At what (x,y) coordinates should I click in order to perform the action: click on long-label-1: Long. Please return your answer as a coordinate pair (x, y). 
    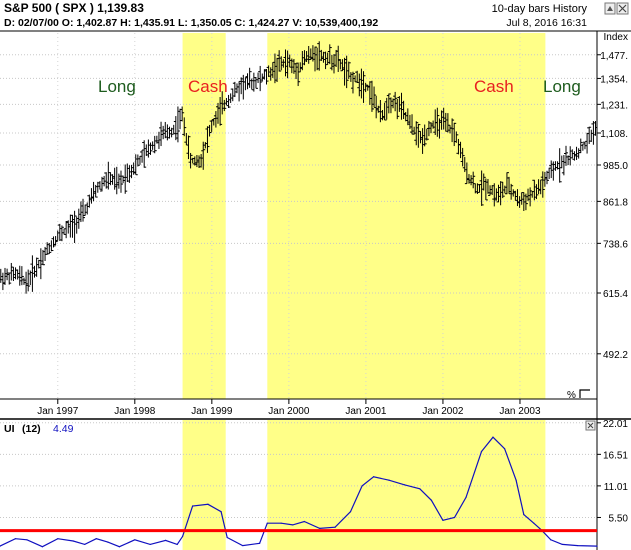
    Looking at the image, I should click on (117, 86).